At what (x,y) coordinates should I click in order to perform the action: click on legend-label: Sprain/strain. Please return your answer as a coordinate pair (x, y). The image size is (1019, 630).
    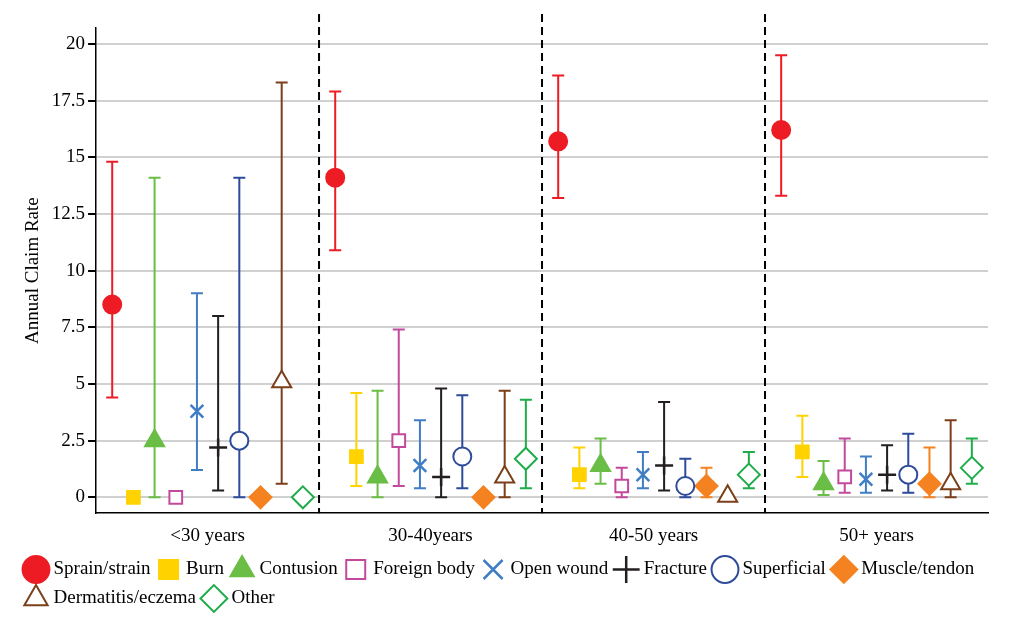
    Looking at the image, I should click on (102, 568).